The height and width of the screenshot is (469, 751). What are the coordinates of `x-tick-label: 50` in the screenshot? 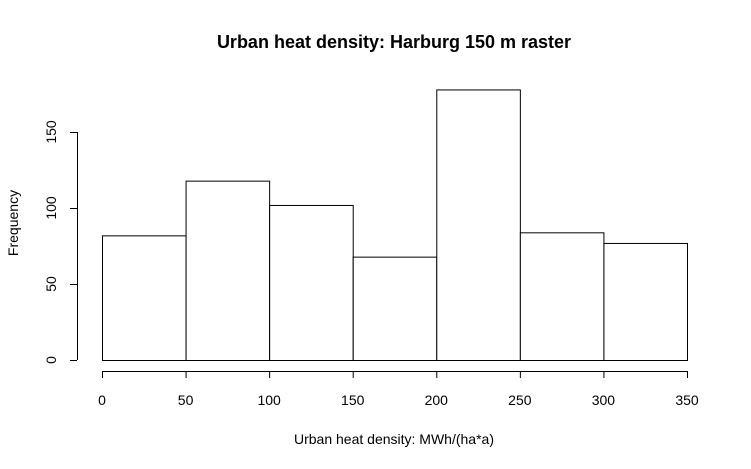 It's located at (186, 400).